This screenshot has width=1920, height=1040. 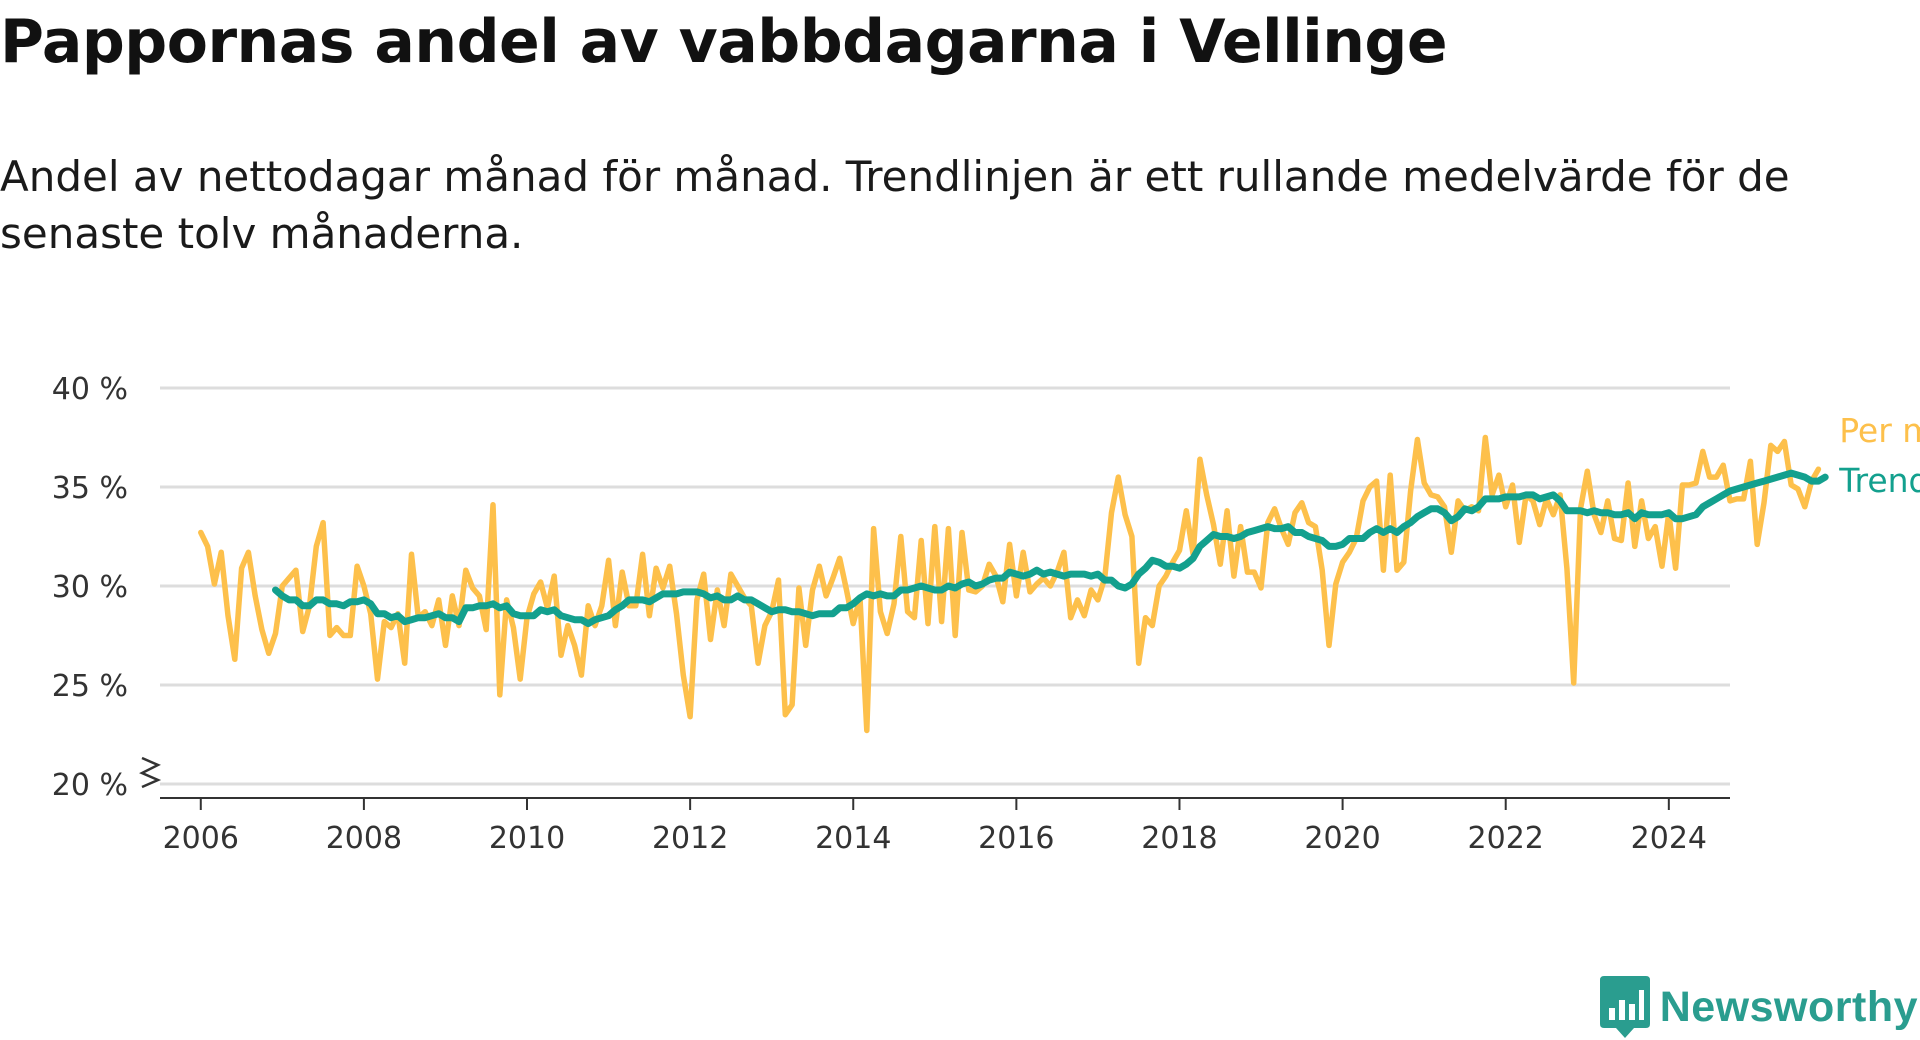 What do you see at coordinates (1624, 1007) in the screenshot?
I see `newsworthy-bar-chart-icon` at bounding box center [1624, 1007].